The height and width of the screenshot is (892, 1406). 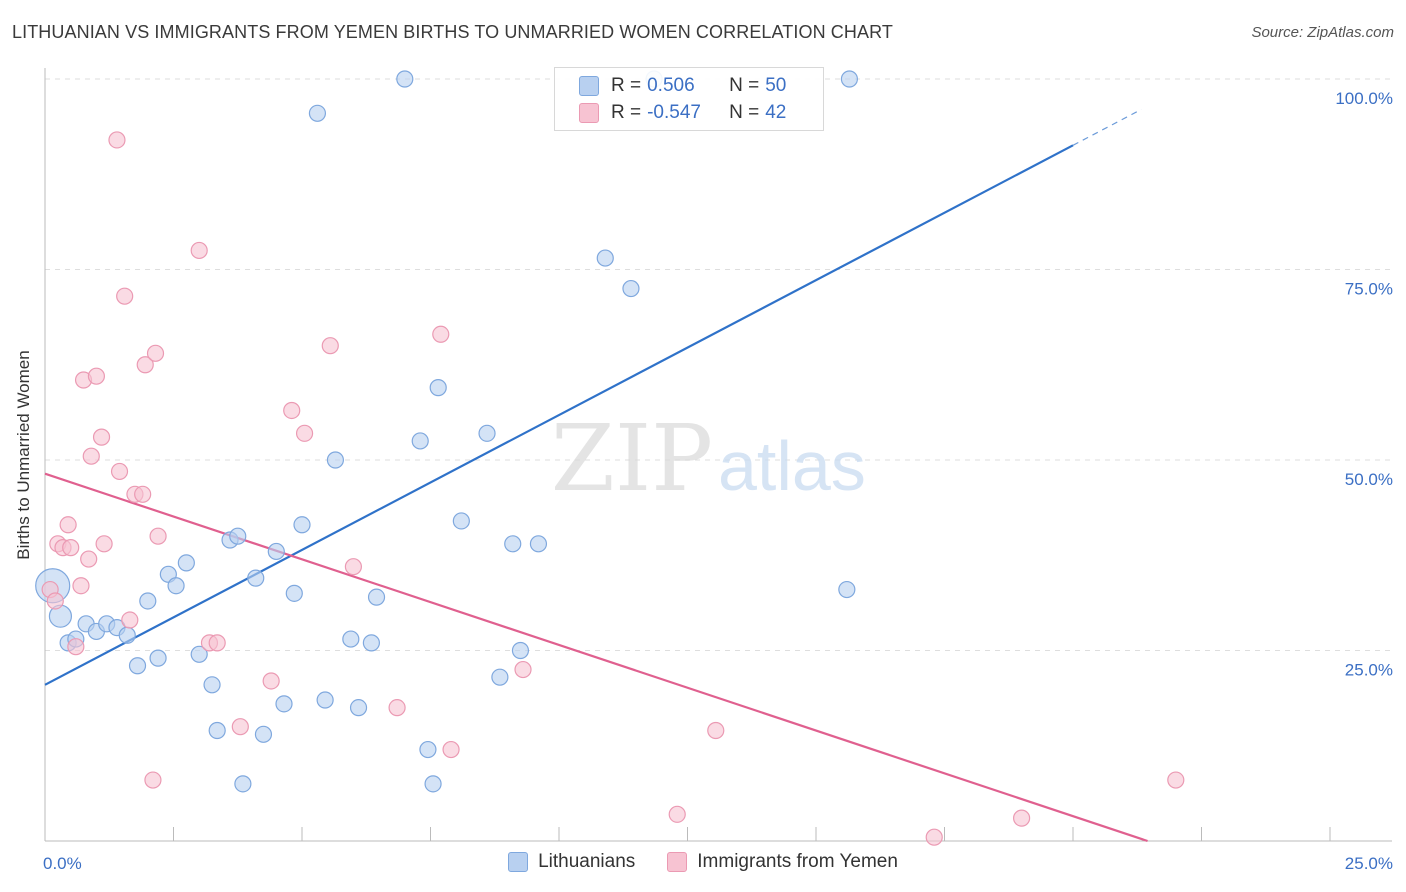 What do you see at coordinates (674, 112) in the screenshot?
I see `r-value: -0.547` at bounding box center [674, 112].